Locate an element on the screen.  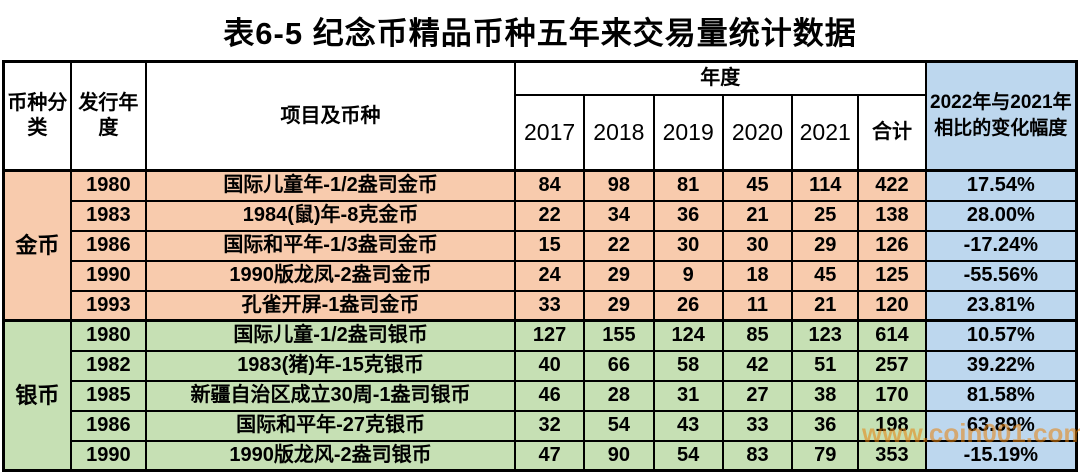
cell-change: 39.22% is located at coordinates (1001, 365).